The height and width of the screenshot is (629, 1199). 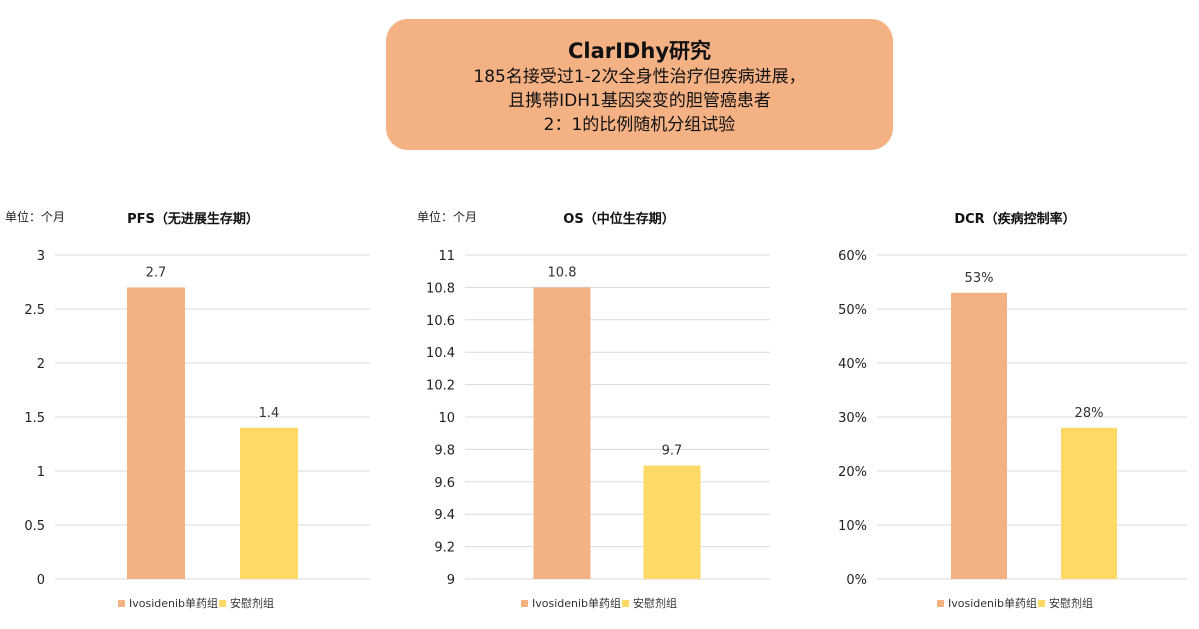 What do you see at coordinates (852, 364) in the screenshot?
I see `dcr-y-tick-label: 40%` at bounding box center [852, 364].